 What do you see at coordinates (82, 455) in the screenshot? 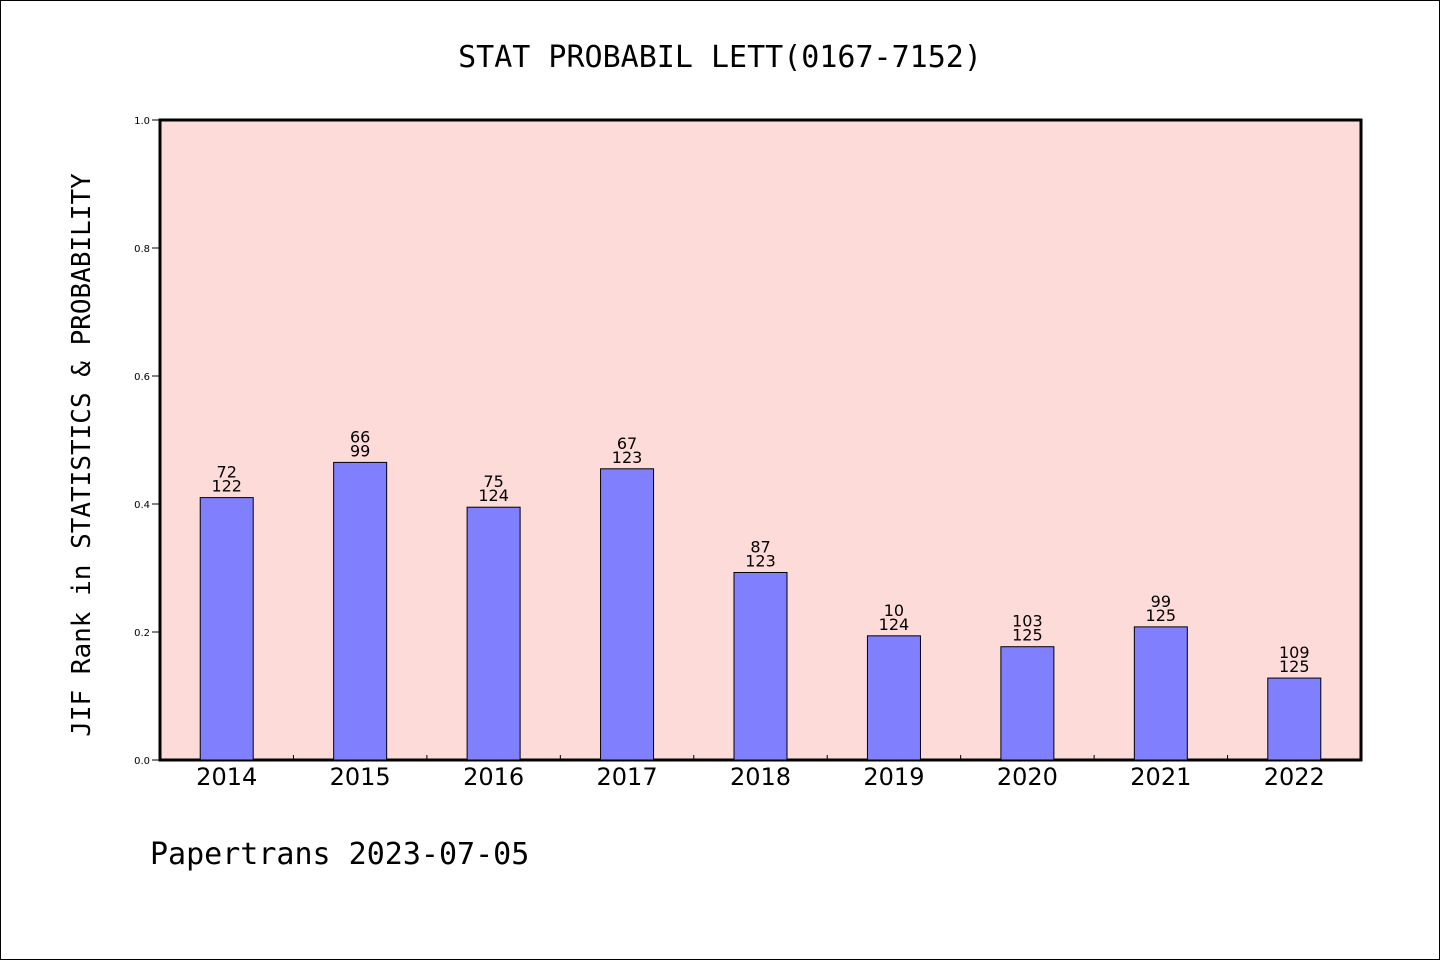
I see `y-axis-label: JIF Rank in STATISTICS & PROBABILITY` at bounding box center [82, 455].